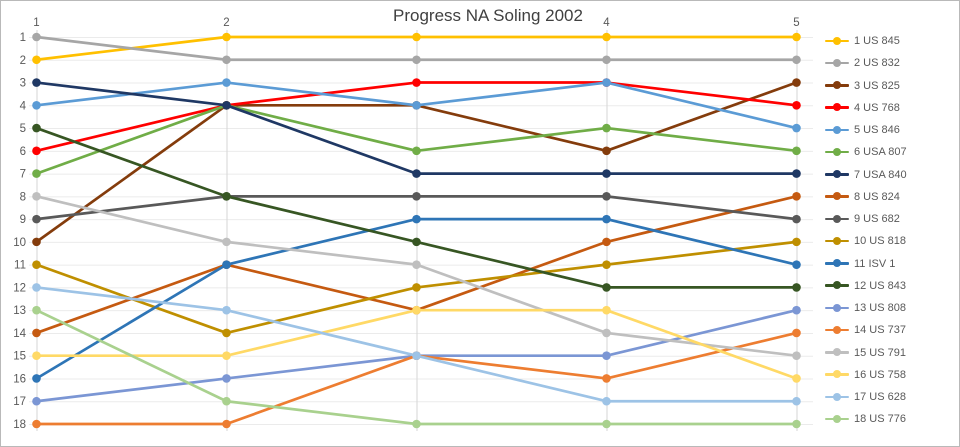 The width and height of the screenshot is (960, 447). What do you see at coordinates (880, 374) in the screenshot?
I see `legend-label: 16 US 758` at bounding box center [880, 374].